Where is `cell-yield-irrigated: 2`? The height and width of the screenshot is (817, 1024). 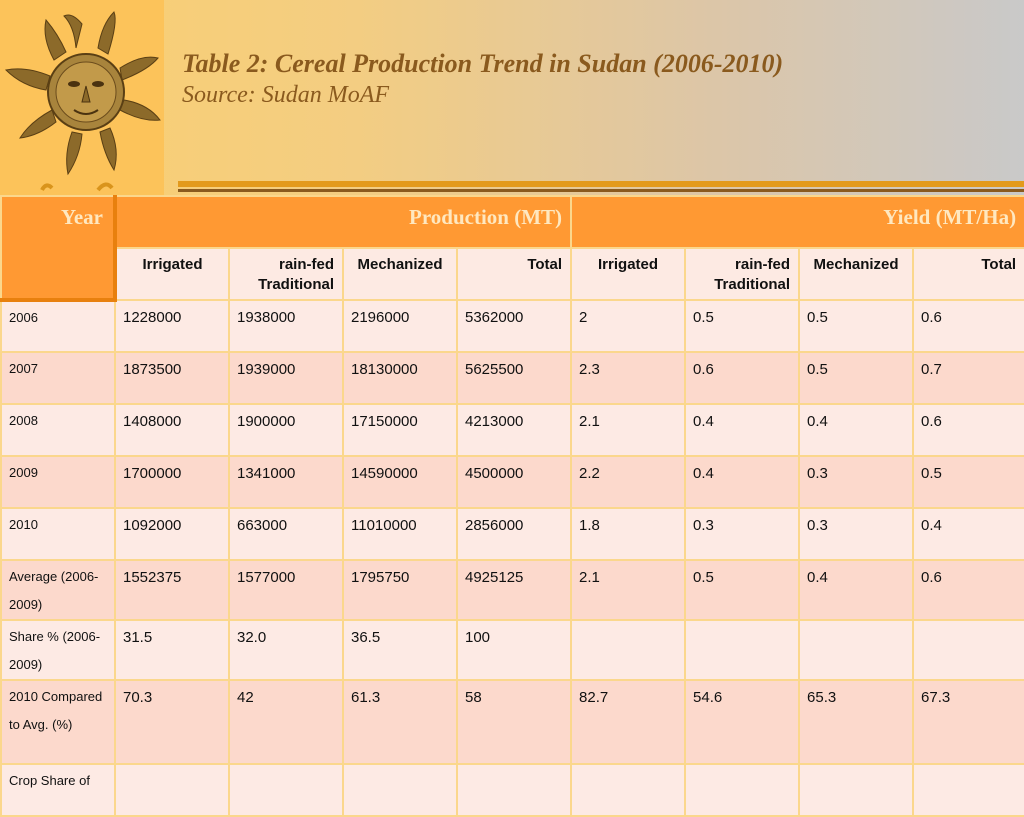 cell-yield-irrigated: 2 is located at coordinates (628, 326).